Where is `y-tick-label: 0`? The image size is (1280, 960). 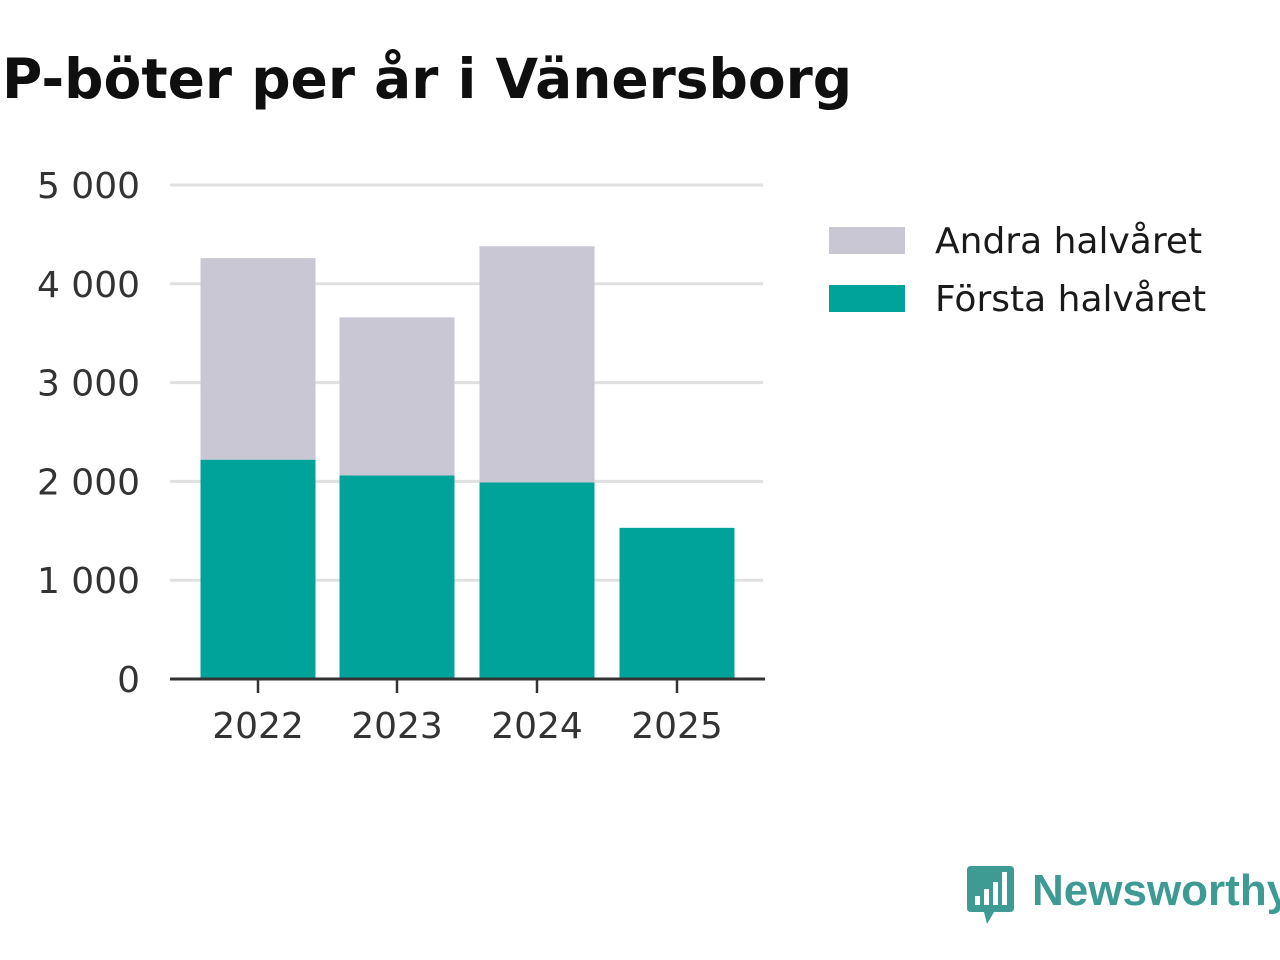 y-tick-label: 0 is located at coordinates (128, 680).